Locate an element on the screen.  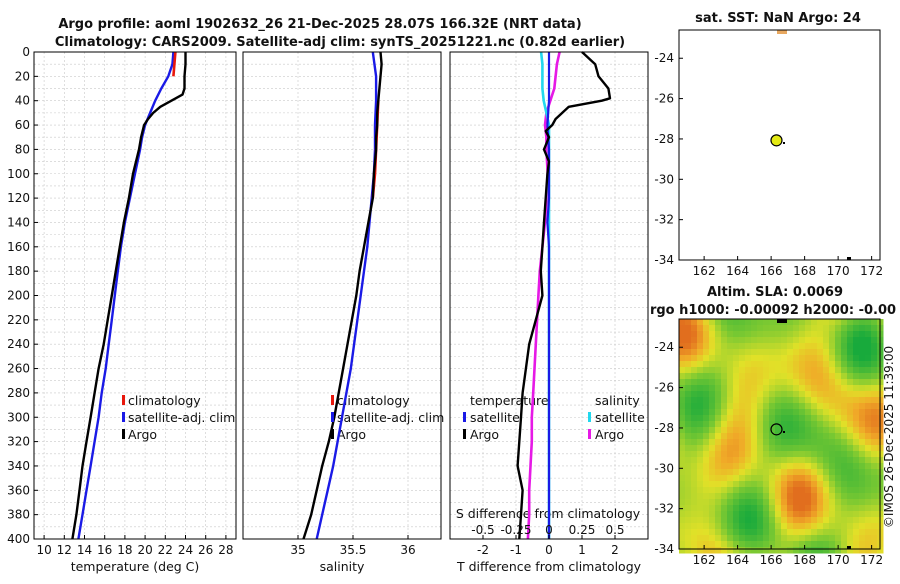
sla-heatmap-cells is located at coordinates (781, 436).